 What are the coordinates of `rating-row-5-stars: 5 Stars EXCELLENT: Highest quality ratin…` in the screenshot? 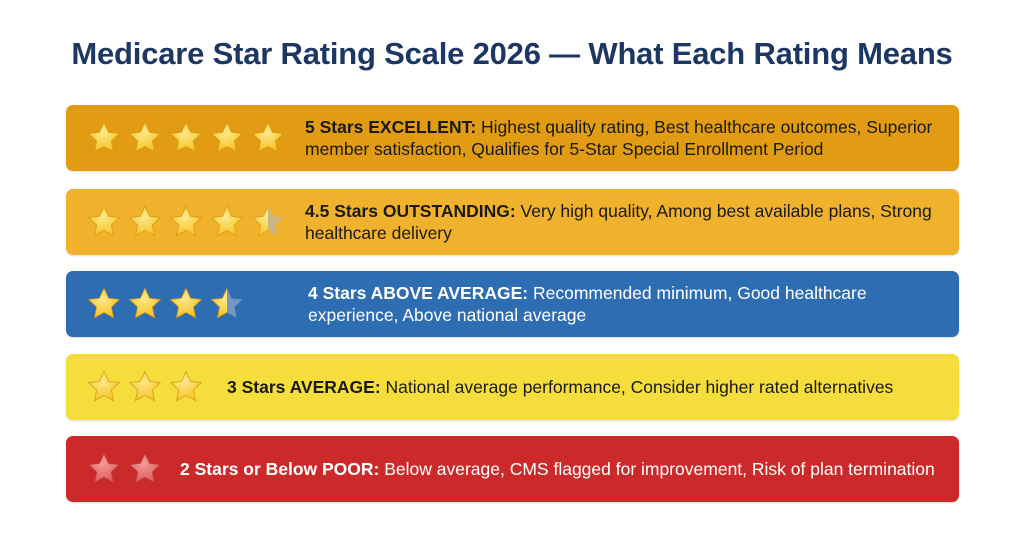 It's located at (512, 138).